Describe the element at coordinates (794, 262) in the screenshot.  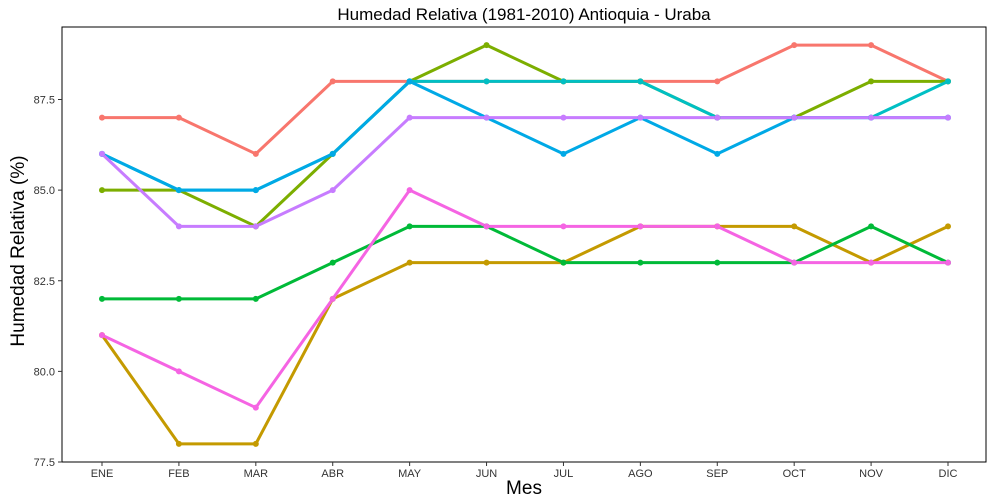
I see `series-8-point-oct` at that location.